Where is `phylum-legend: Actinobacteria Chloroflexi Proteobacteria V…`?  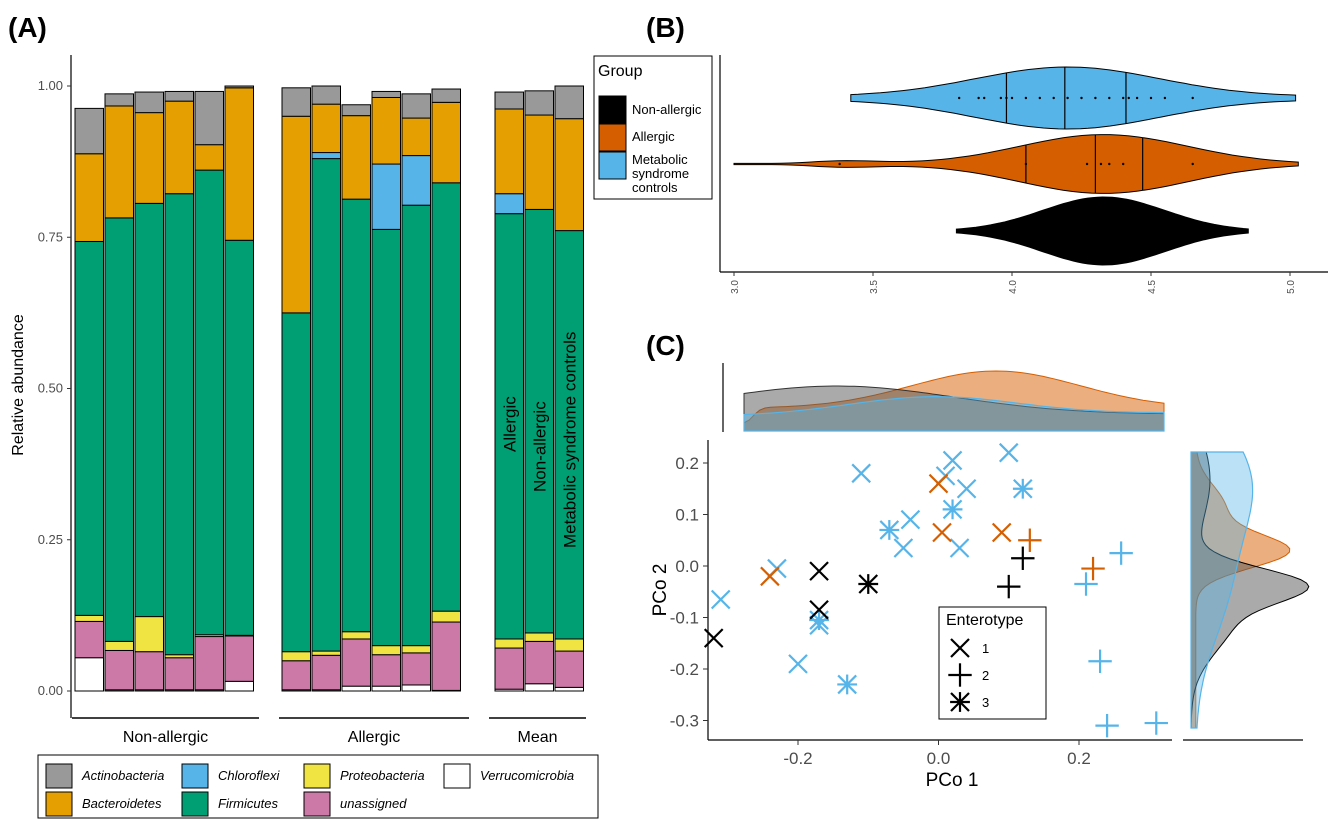
phylum-legend: Actinobacteria Chloroflexi Proteobacteria V… is located at coordinates (309, 790).